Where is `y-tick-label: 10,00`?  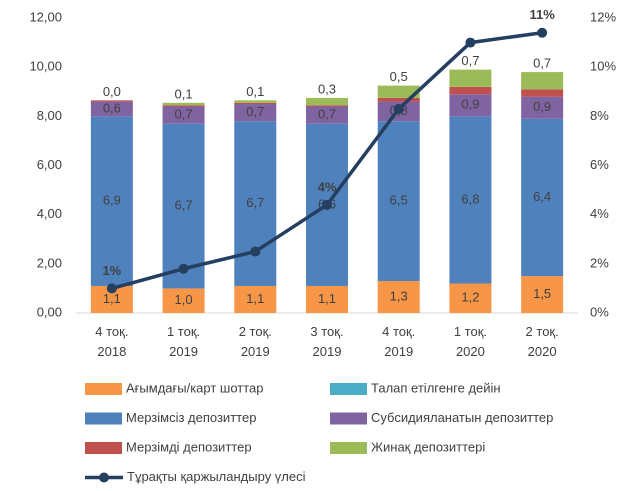
y-tick-label: 10,00 is located at coordinates (45, 66).